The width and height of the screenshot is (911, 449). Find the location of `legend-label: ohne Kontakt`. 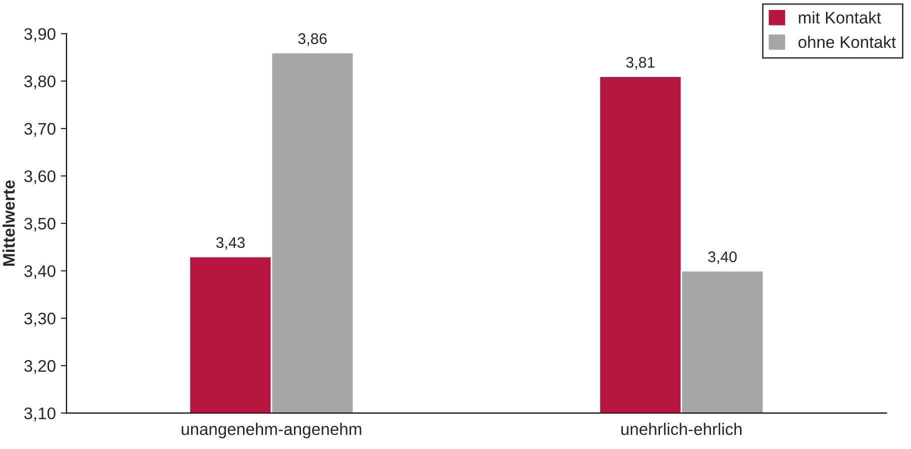

legend-label: ohne Kontakt is located at coordinates (847, 42).